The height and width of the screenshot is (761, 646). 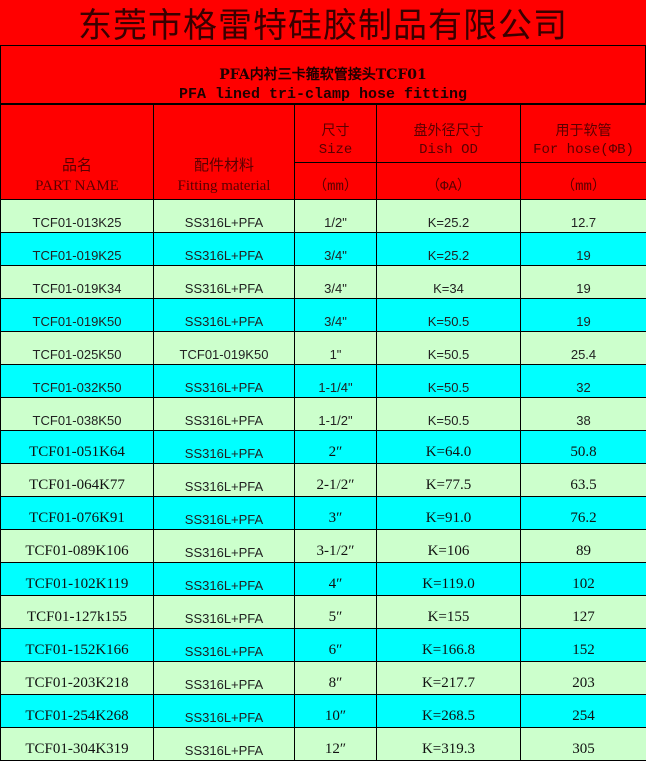 What do you see at coordinates (336, 216) in the screenshot?
I see `cell-size: 1/2"` at bounding box center [336, 216].